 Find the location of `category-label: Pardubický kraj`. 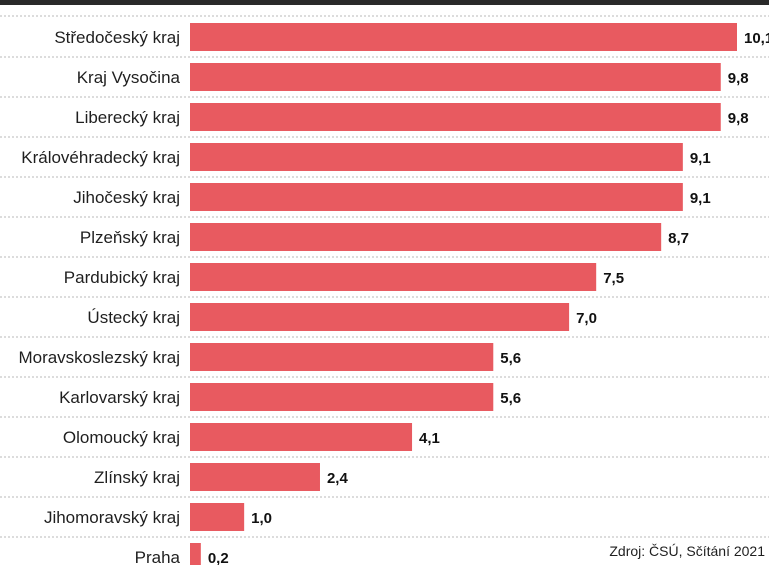

category-label: Pardubický kraj is located at coordinates (122, 277).